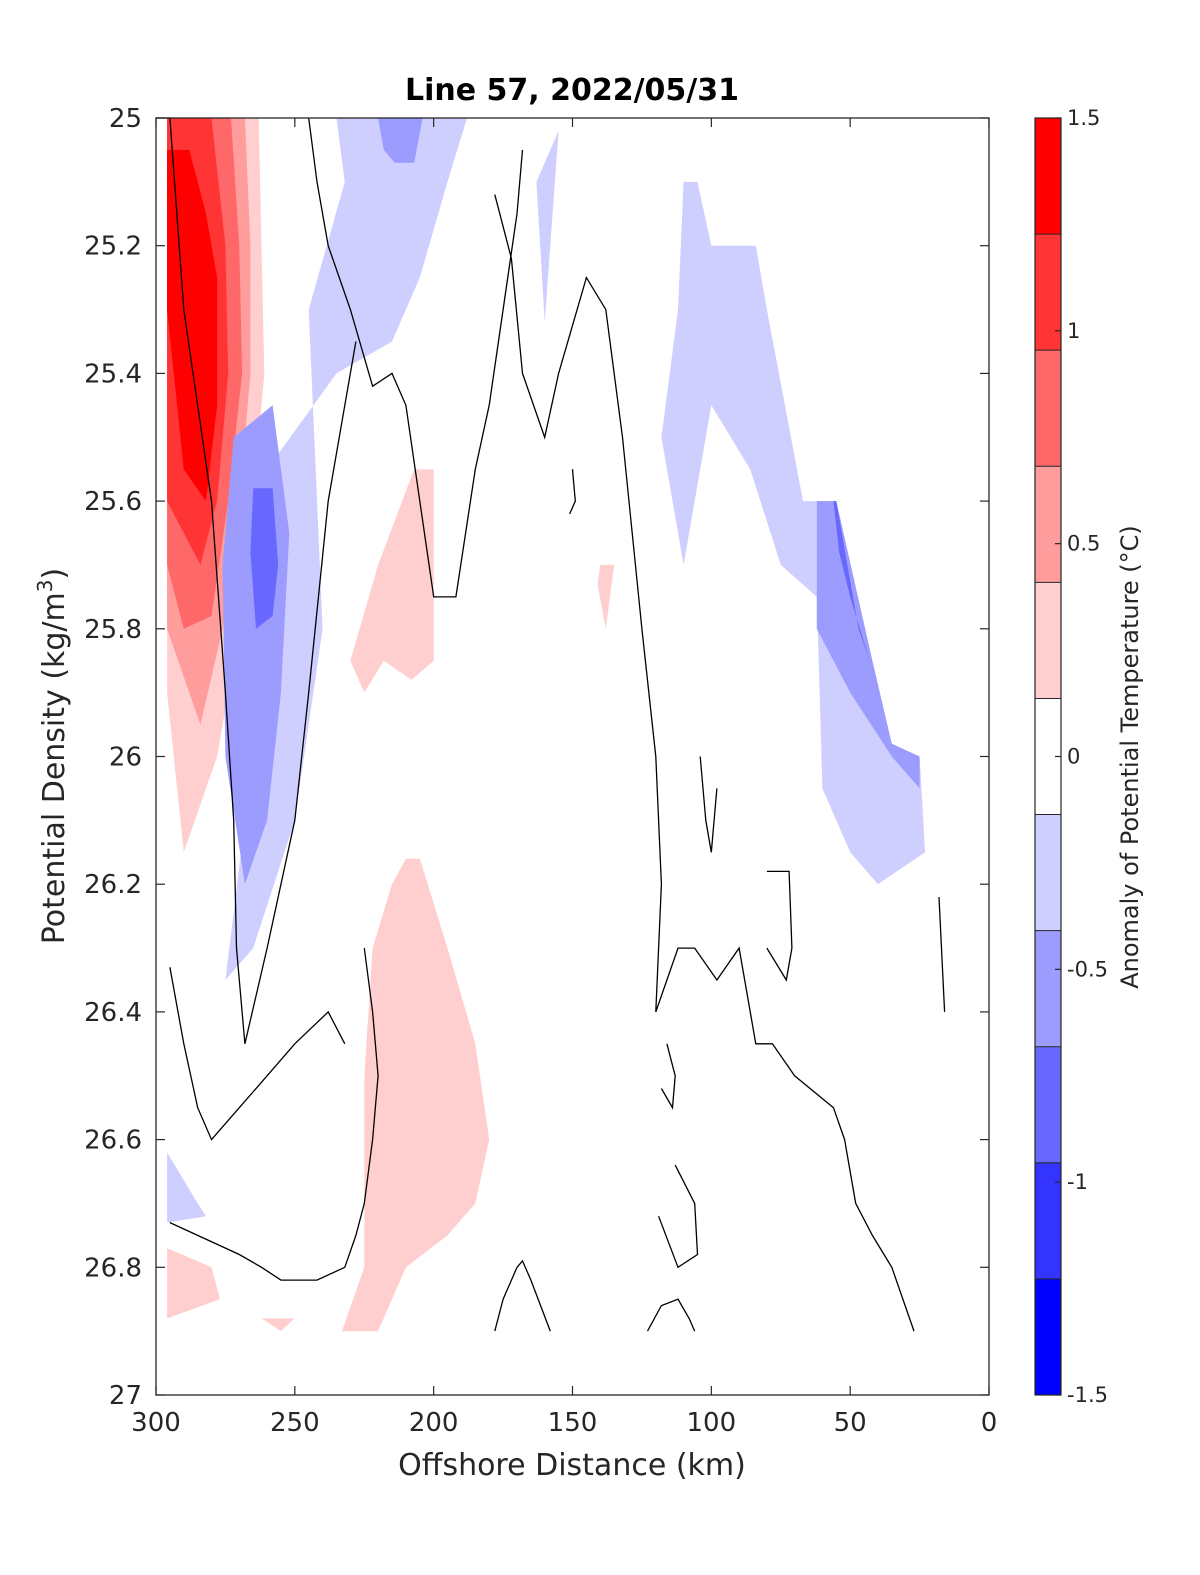  Describe the element at coordinates (712, 1423) in the screenshot. I see `x-tick-label-4: 100` at that location.